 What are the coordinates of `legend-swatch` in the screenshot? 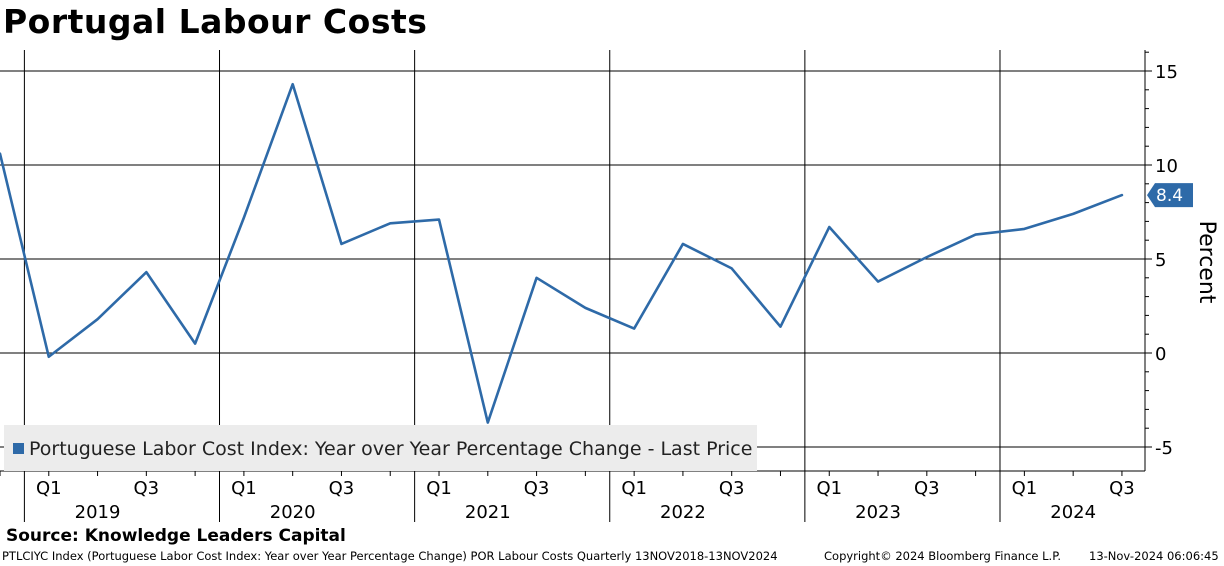 It's located at (18, 448).